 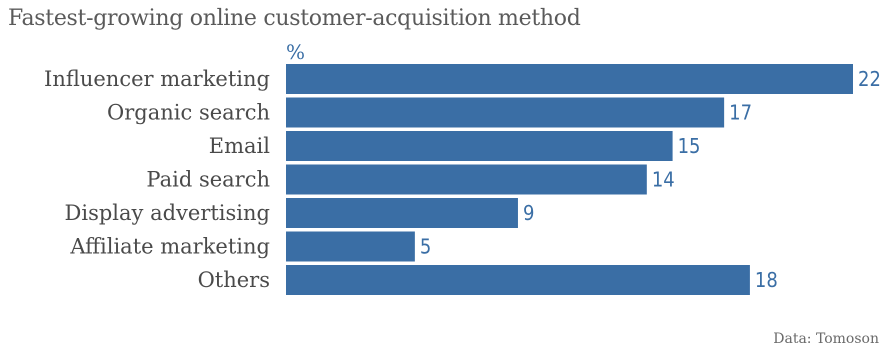 I want to click on value-label: 9, so click(x=528, y=213).